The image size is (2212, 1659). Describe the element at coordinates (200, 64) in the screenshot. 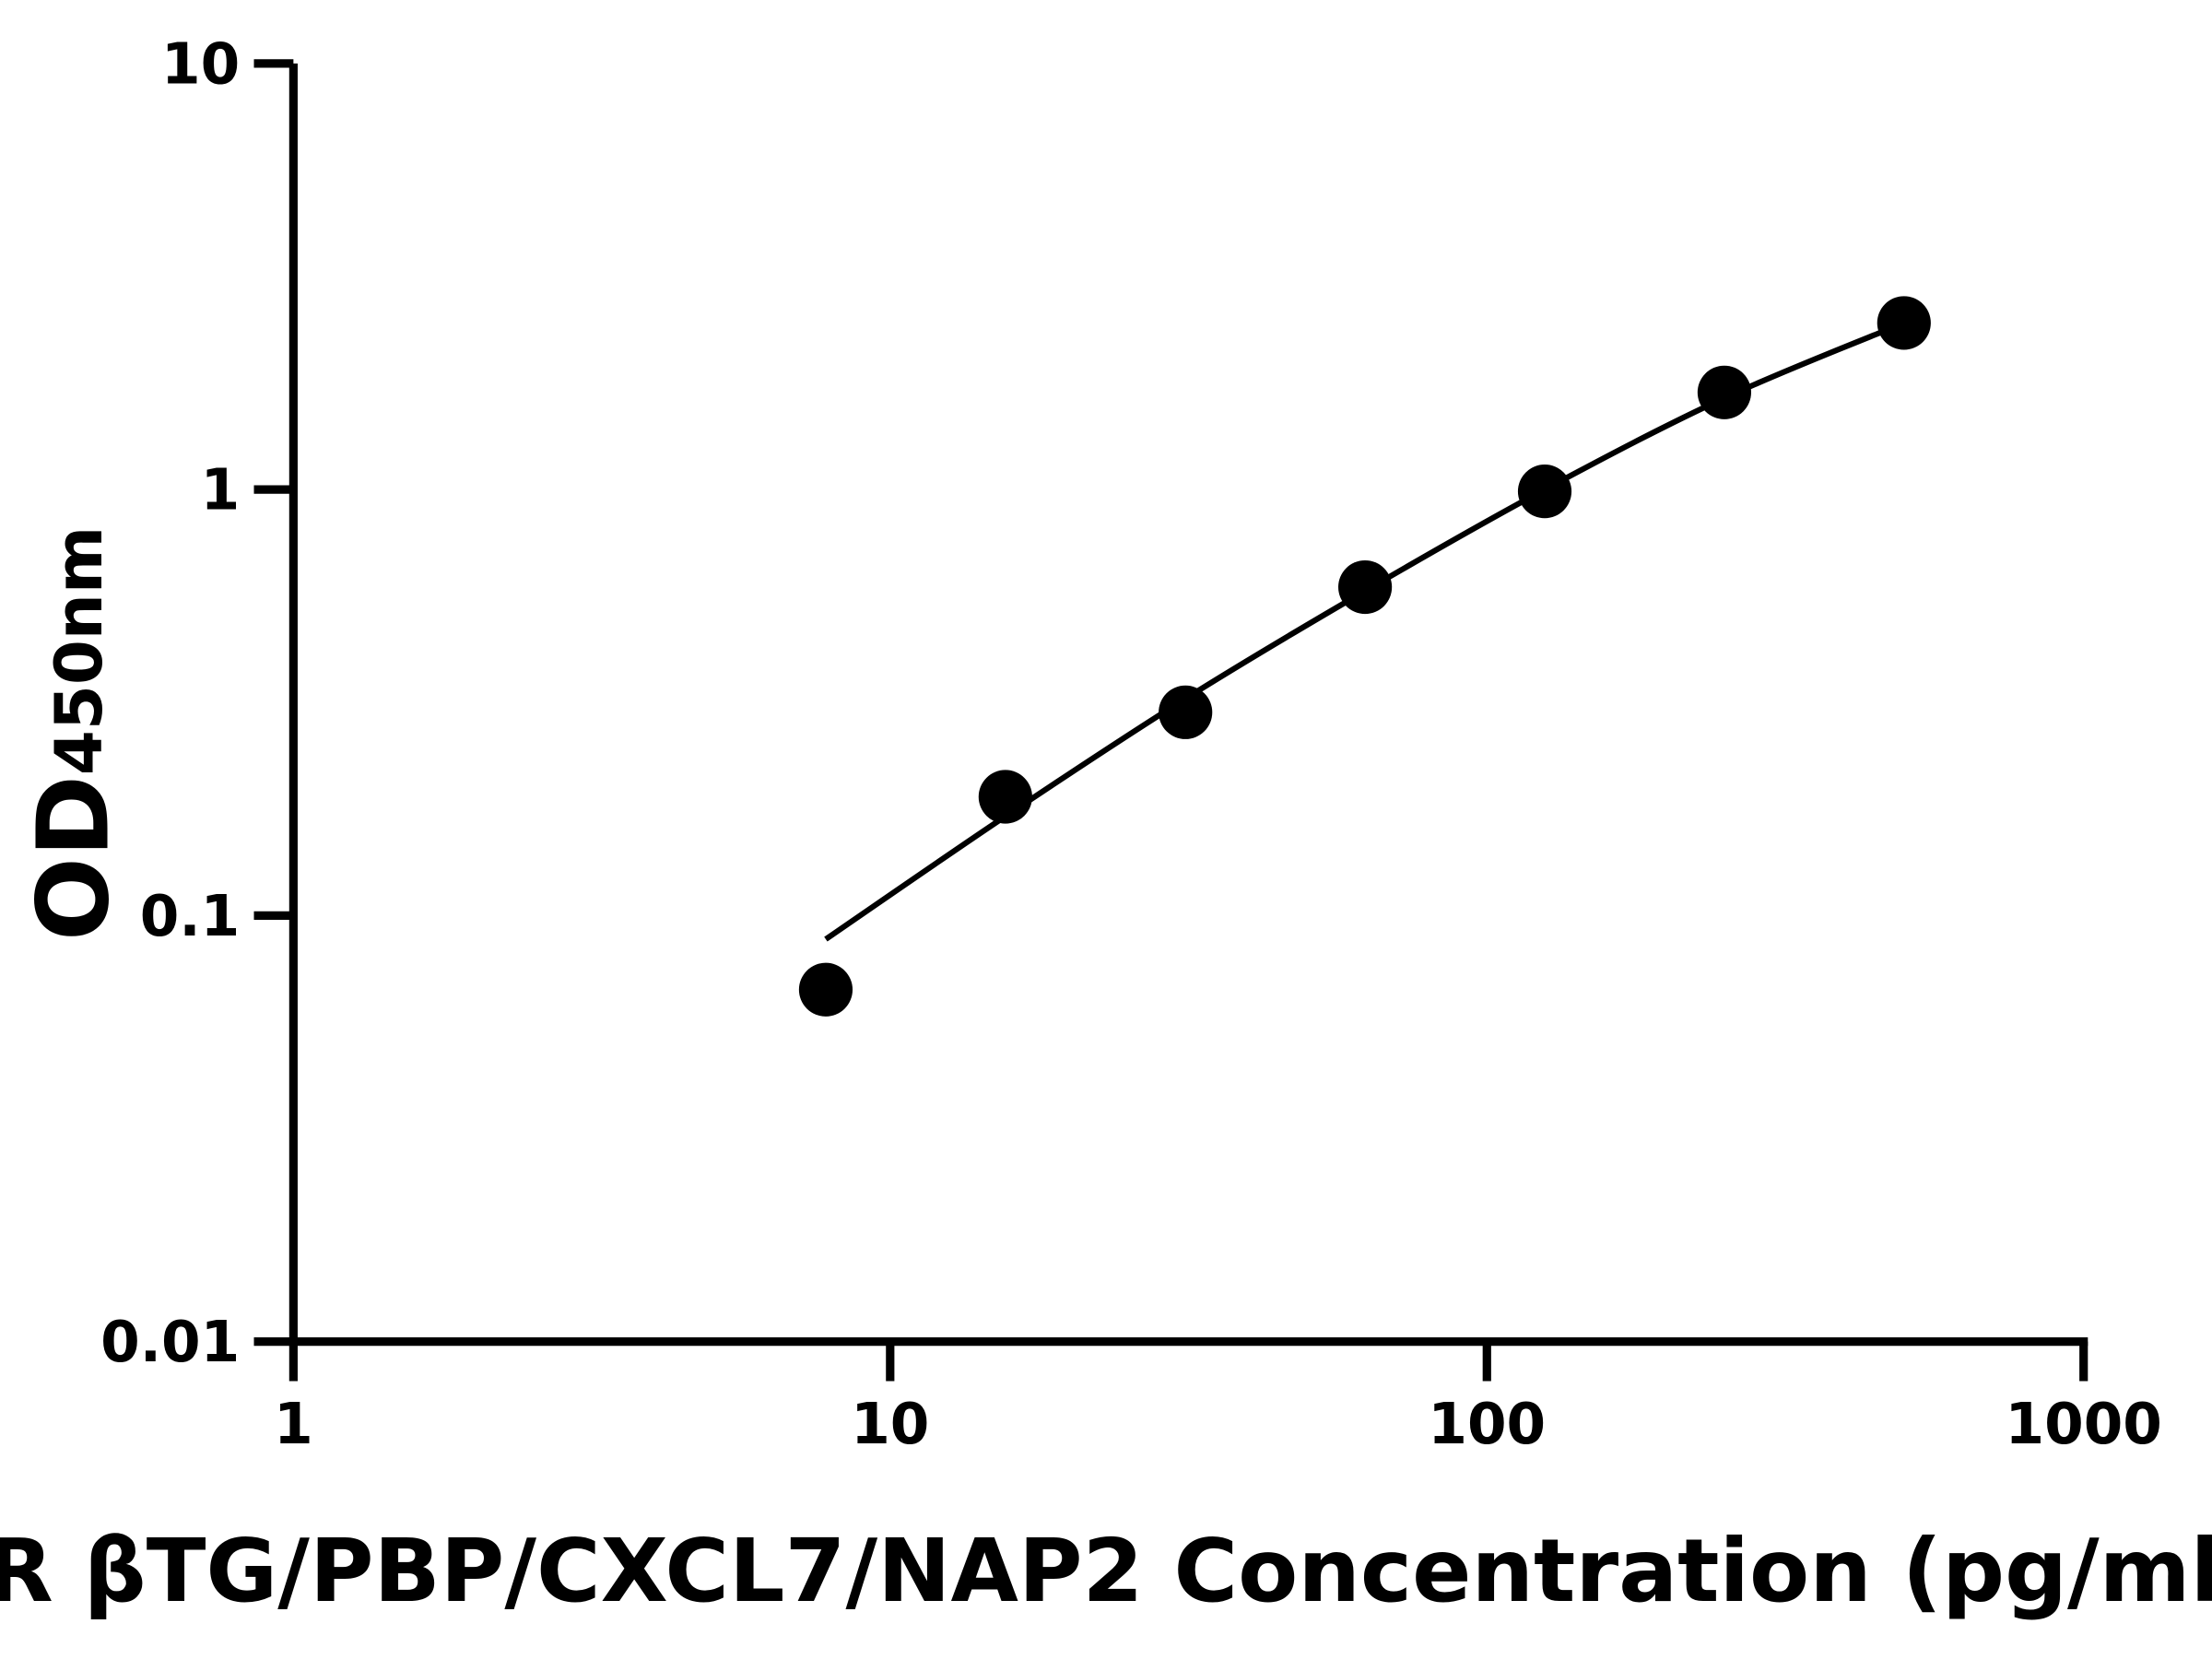

I see `y-tick-label: 10` at that location.